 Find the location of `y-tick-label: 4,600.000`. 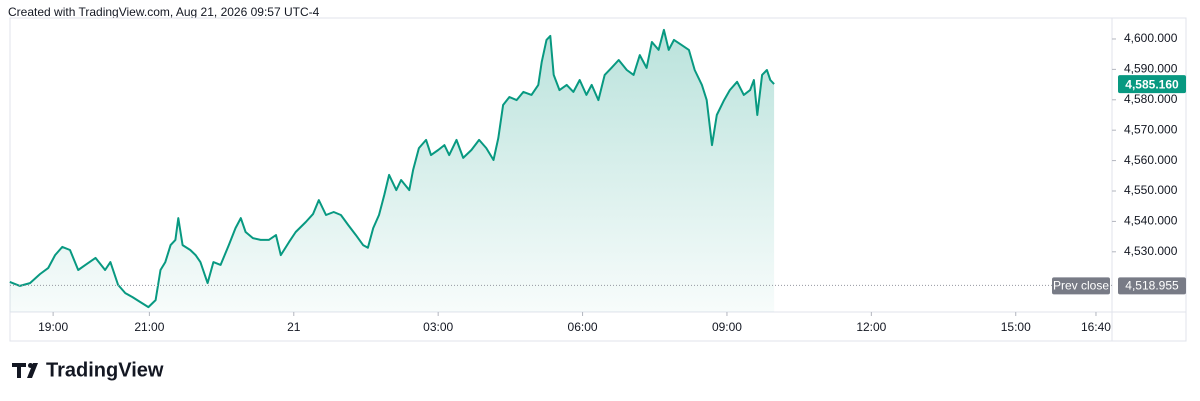

y-tick-label: 4,600.000 is located at coordinates (1151, 38).